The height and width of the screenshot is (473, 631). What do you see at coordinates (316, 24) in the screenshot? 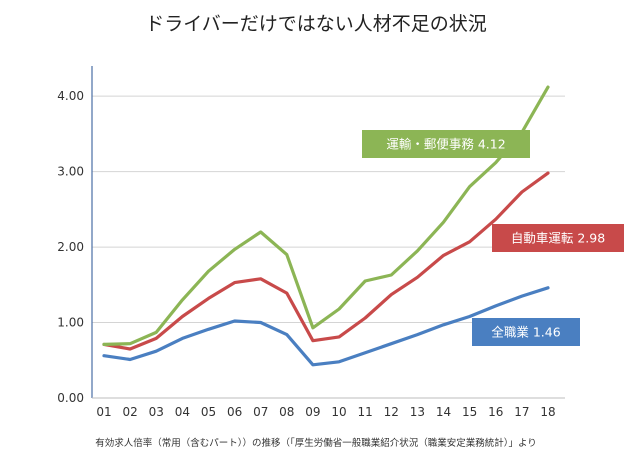
I see `chart-title: ドライバーだけではない人材不足の状況` at bounding box center [316, 24].